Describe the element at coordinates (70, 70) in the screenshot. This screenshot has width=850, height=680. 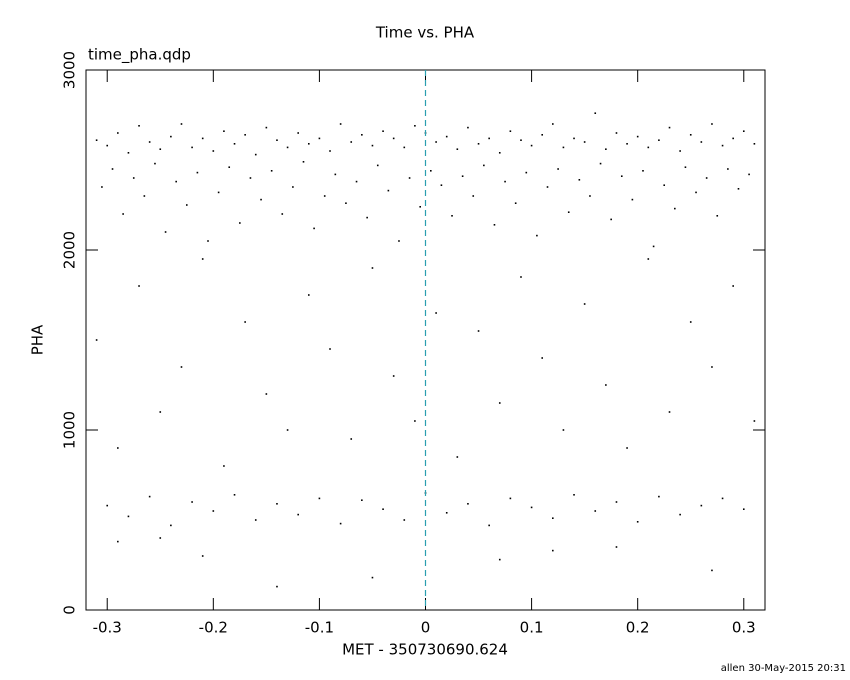
I see `y-tick-label: 3000` at that location.